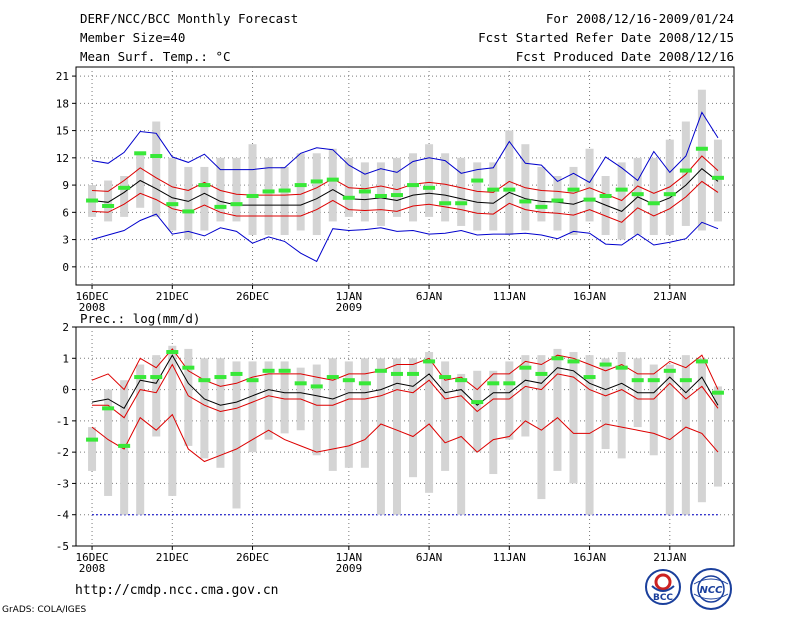 The height and width of the screenshot is (618, 800). Describe the element at coordinates (65, 240) in the screenshot. I see `temp-ytick-label: 3` at that location.